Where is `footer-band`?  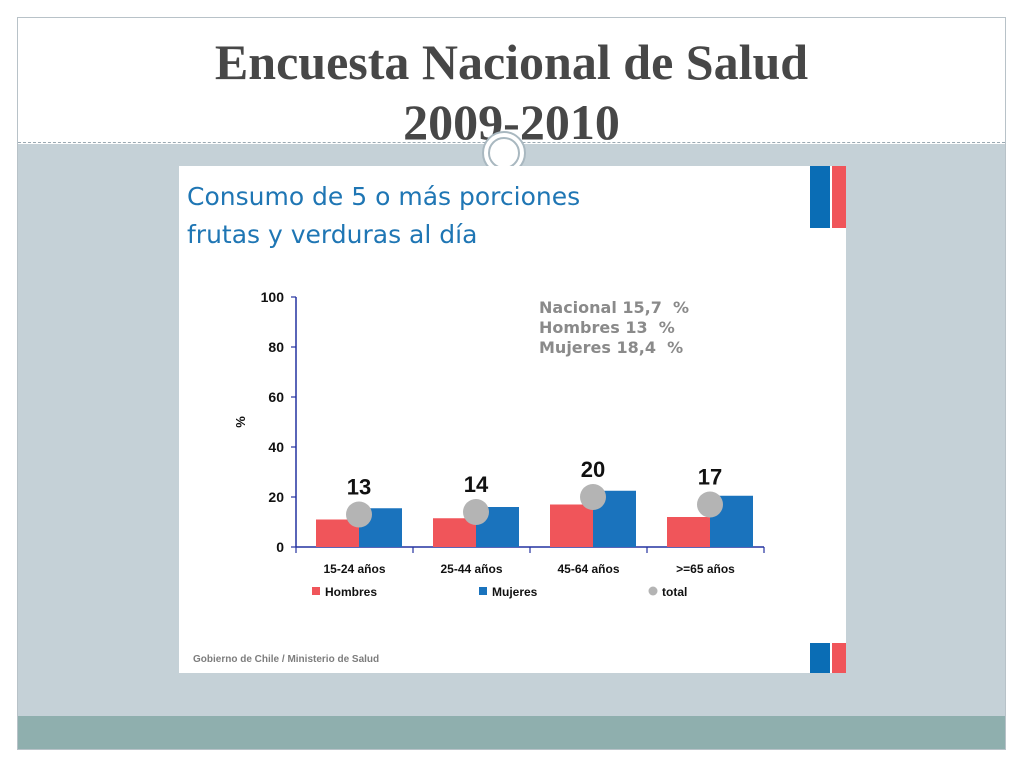 footer-band is located at coordinates (511, 732).